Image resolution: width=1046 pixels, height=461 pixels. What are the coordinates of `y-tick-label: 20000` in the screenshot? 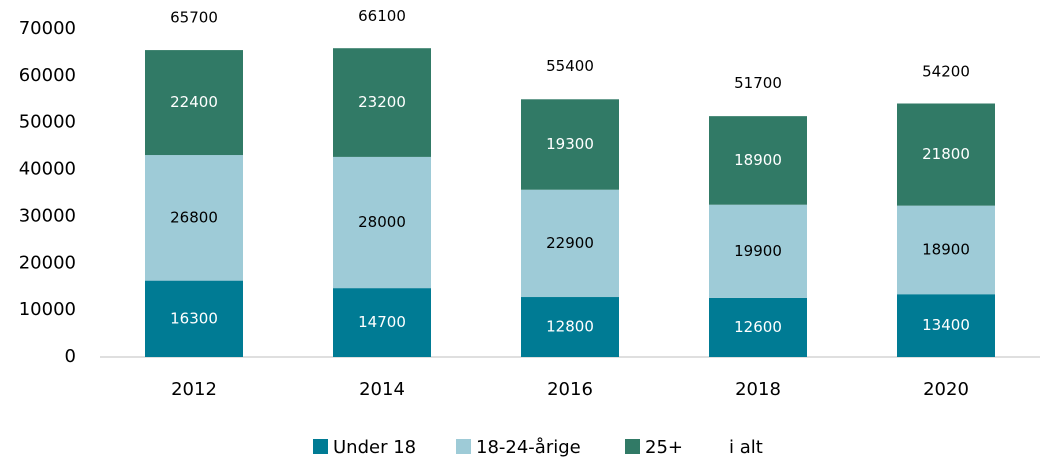 It's located at (47, 262).